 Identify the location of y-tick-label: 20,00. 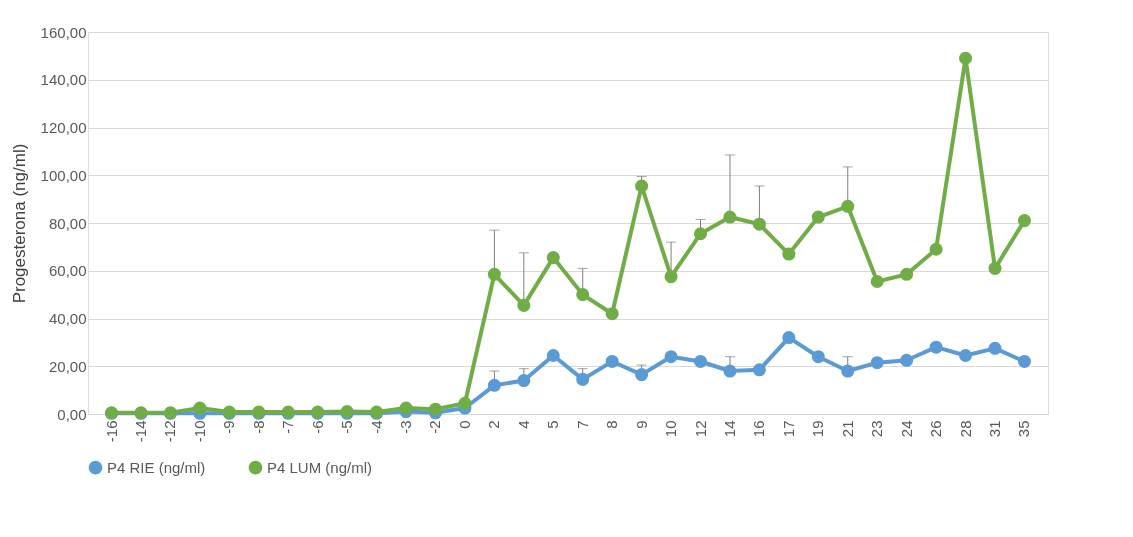
(67, 366).